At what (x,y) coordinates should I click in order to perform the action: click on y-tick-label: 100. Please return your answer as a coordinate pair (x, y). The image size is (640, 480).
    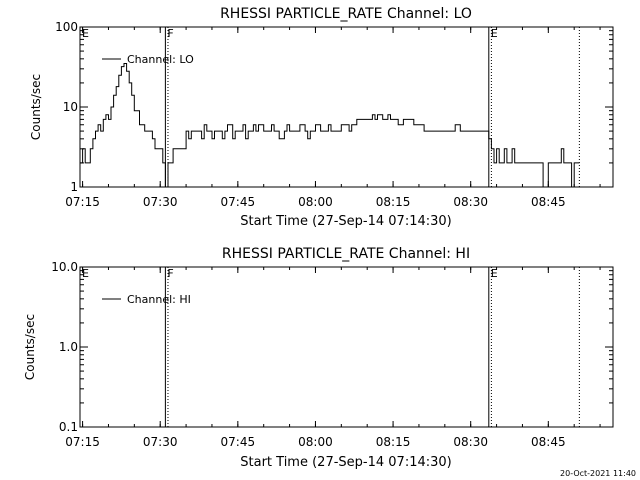
    Looking at the image, I should click on (66, 27).